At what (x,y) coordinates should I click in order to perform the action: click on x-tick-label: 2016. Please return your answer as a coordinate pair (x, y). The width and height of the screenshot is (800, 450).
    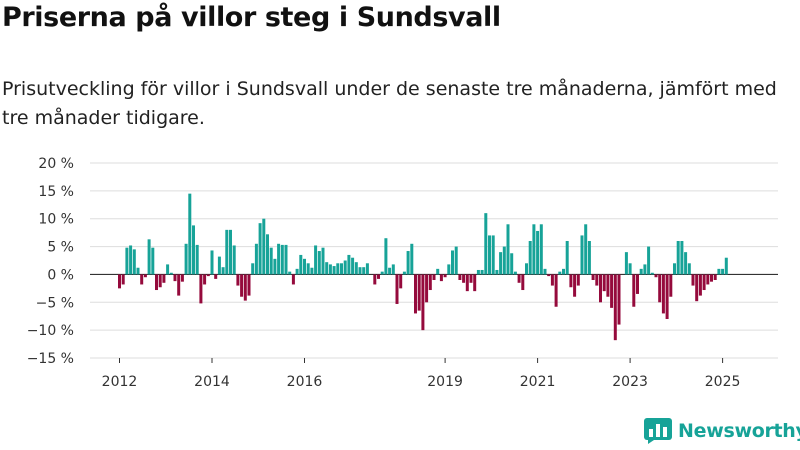
    Looking at the image, I should click on (305, 382).